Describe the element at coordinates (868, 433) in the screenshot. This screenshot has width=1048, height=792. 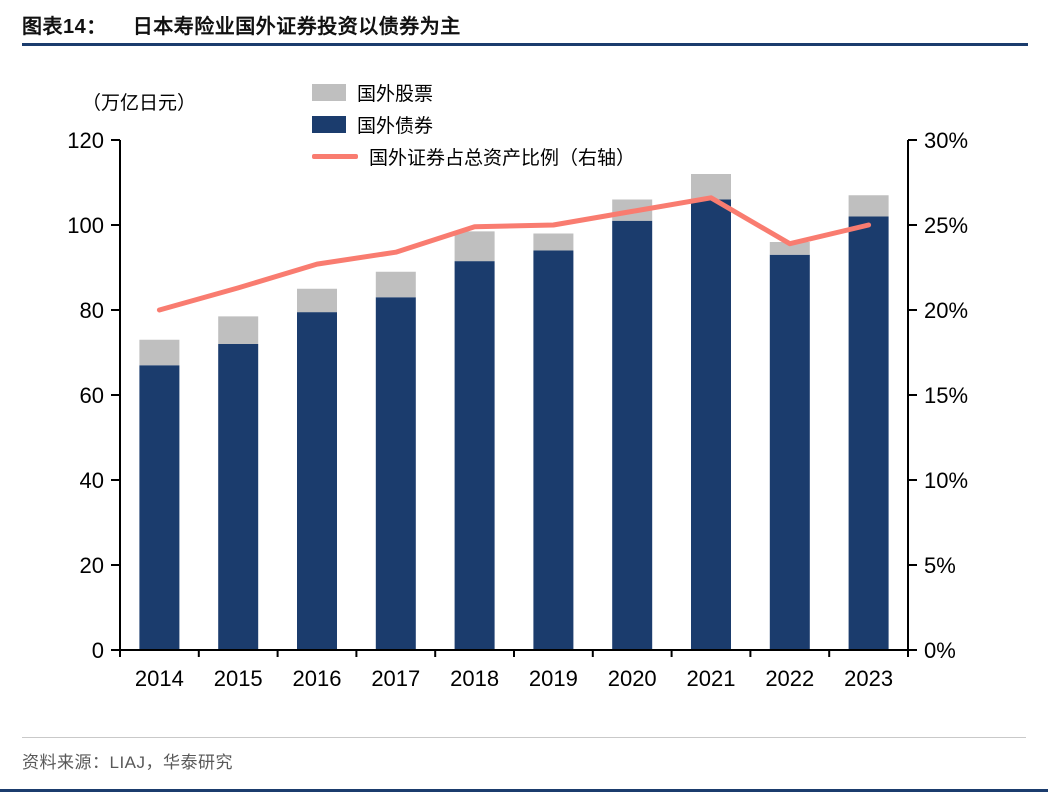
I see `bar-segment-foreign-bonds-2023` at that location.